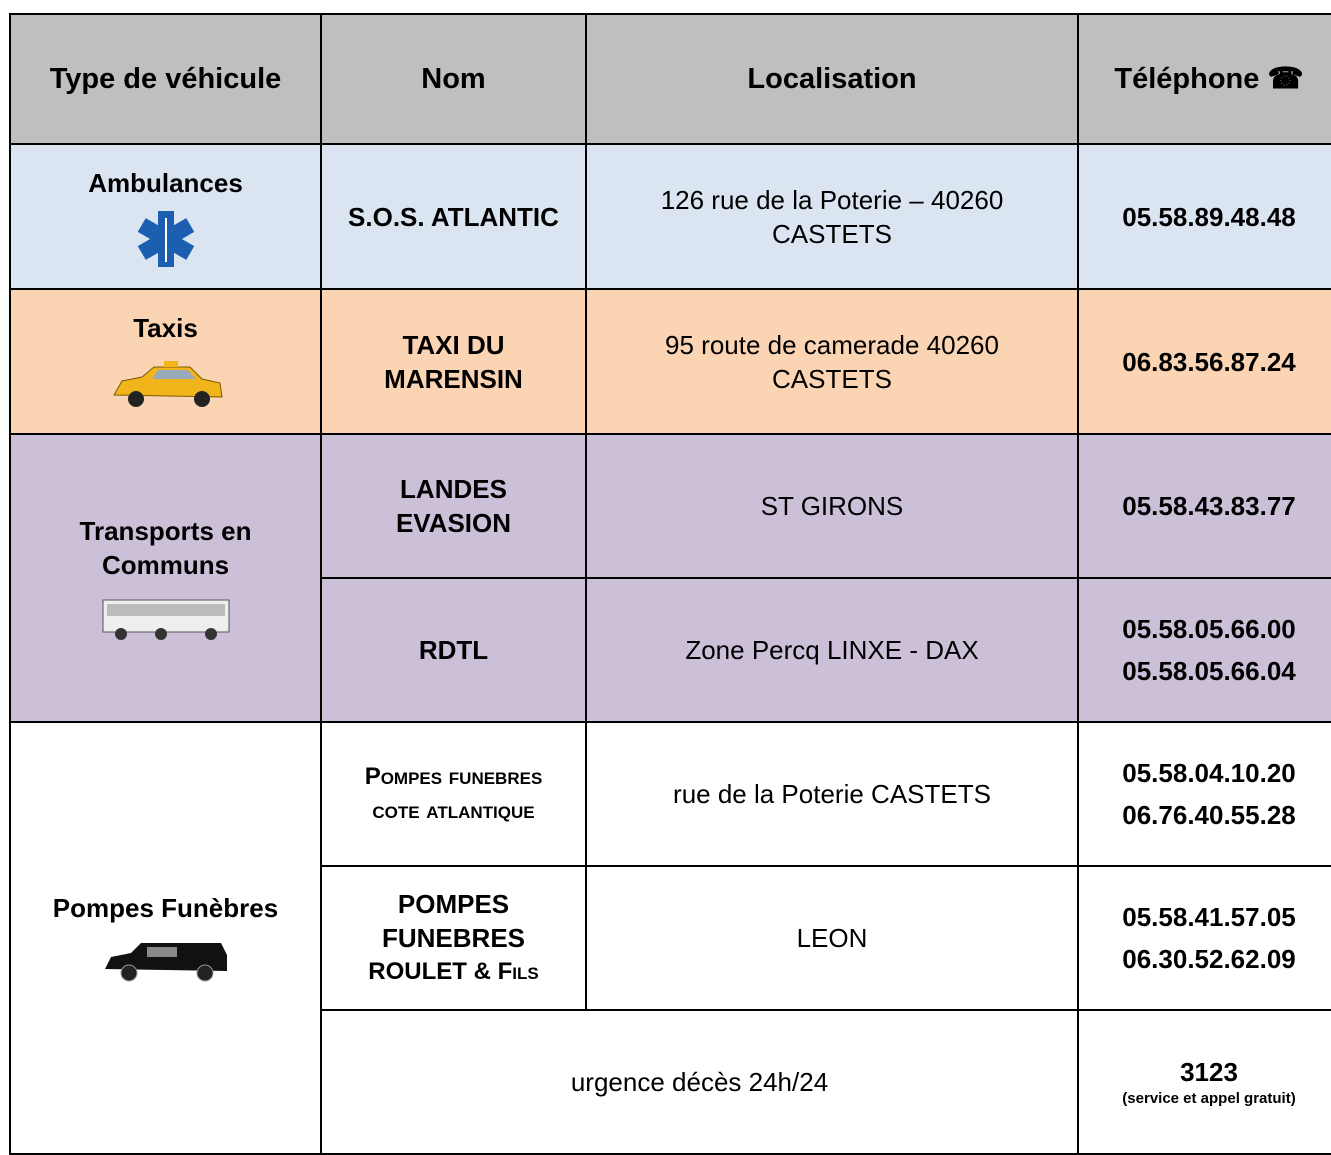  I want to click on cell-text: Transports en Communs, so click(165, 548).